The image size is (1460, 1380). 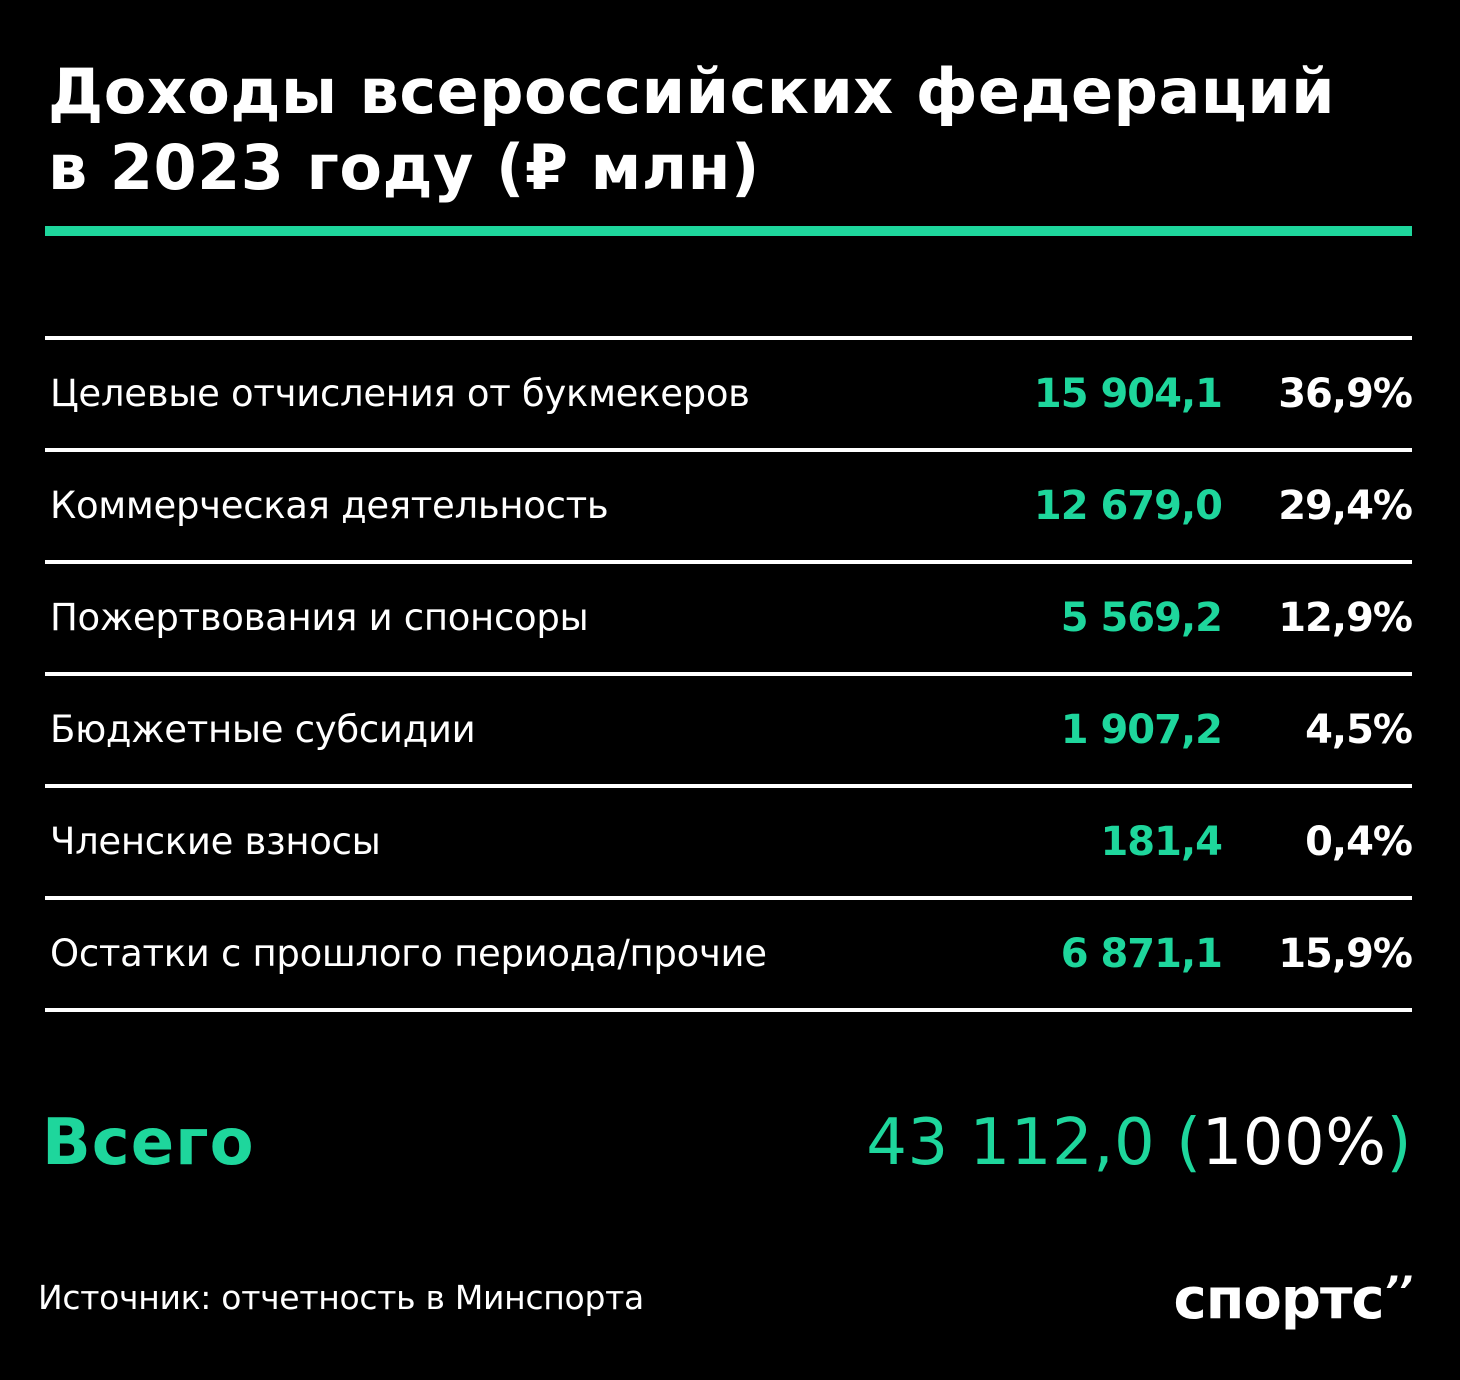 I want to click on row-label: Членские взносы, so click(x=215, y=841).